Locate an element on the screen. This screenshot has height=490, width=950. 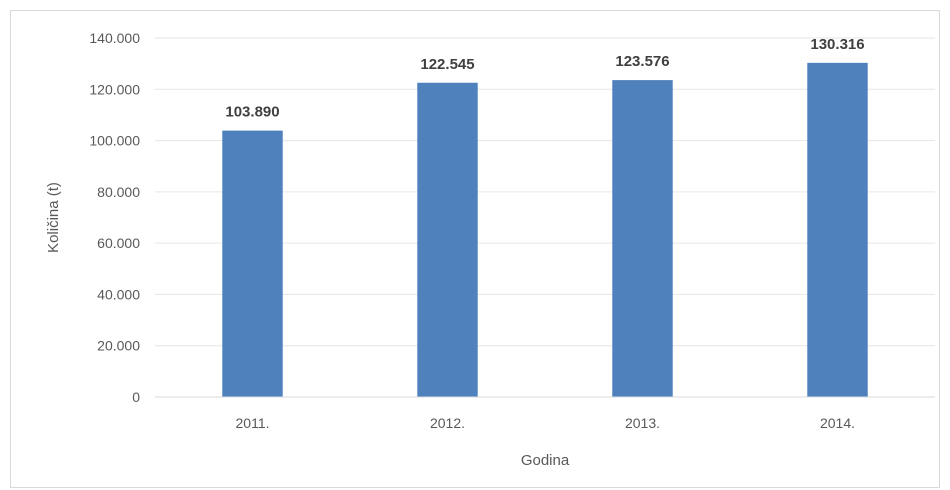
y-tick-label: 60.000 is located at coordinates (118, 243).